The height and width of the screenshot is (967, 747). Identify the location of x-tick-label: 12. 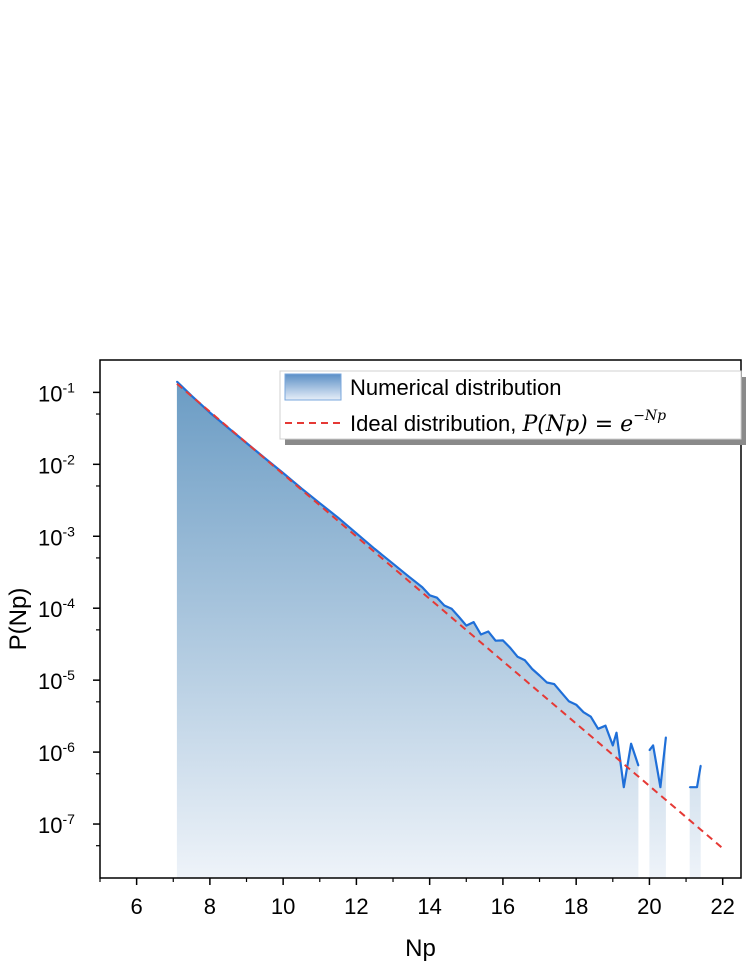
(356, 906).